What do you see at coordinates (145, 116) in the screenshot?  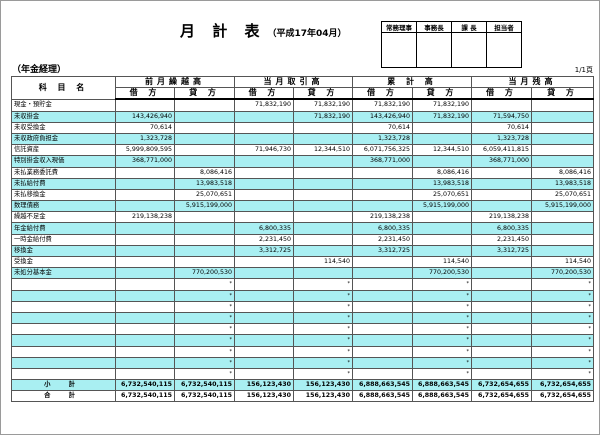 I see `amount-cell: 143,426,940` at bounding box center [145, 116].